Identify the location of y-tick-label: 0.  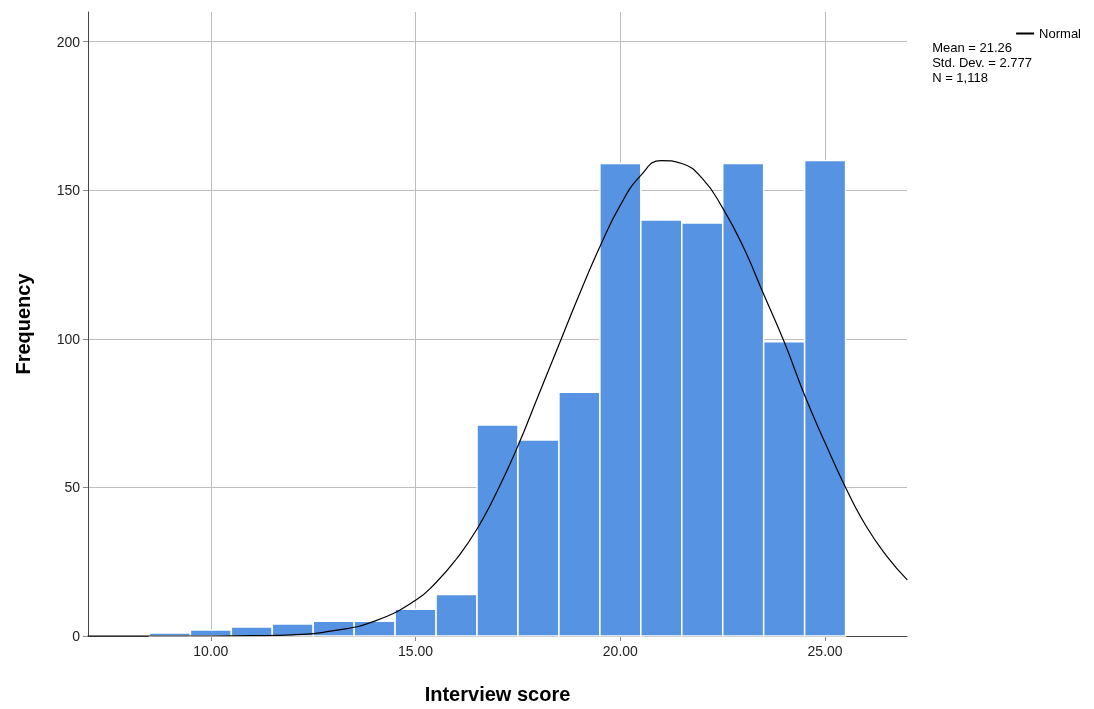
(76, 636).